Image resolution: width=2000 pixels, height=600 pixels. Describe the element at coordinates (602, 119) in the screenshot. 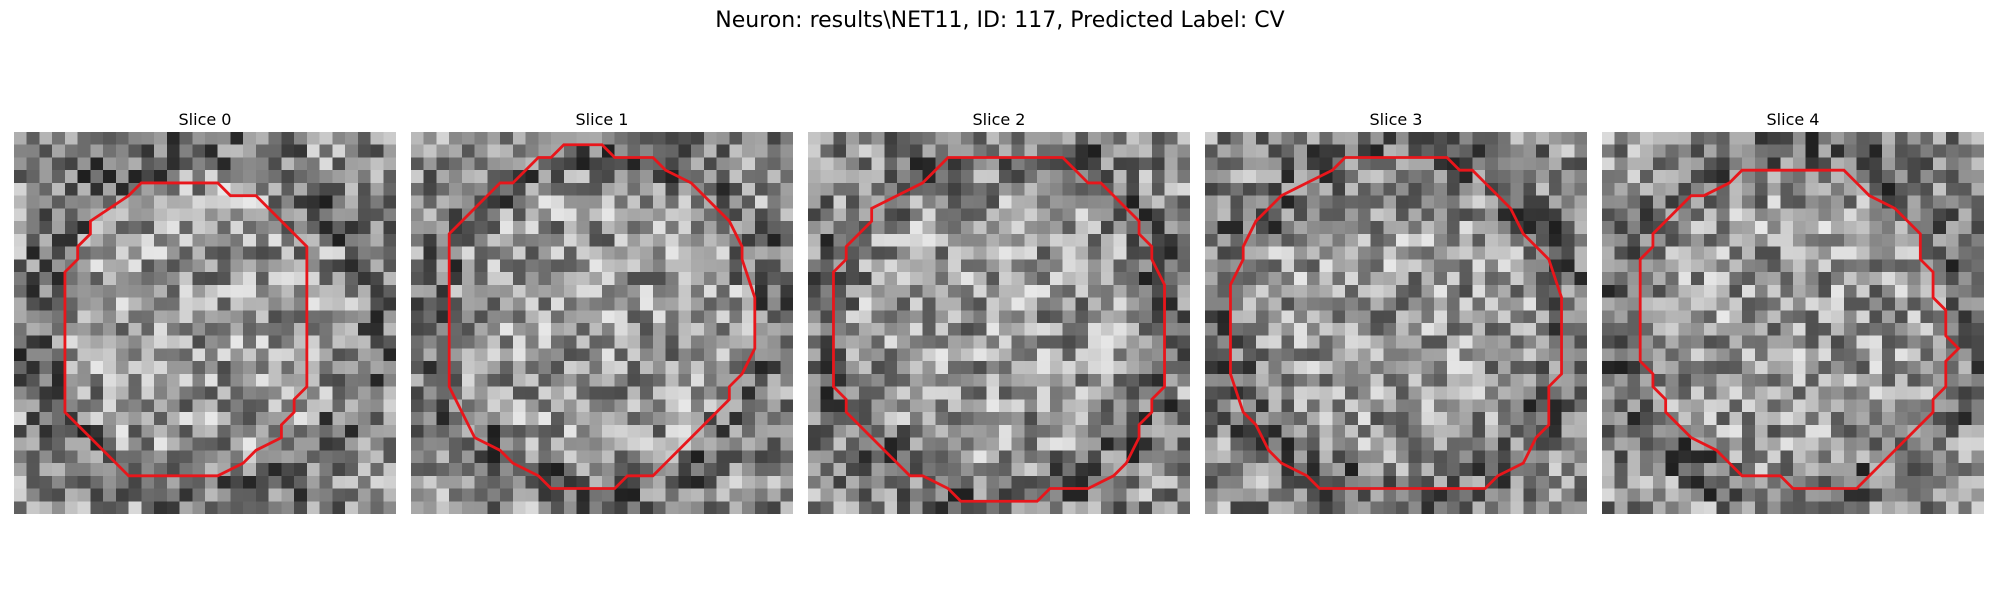

I see `slice-title: Slice 1` at that location.